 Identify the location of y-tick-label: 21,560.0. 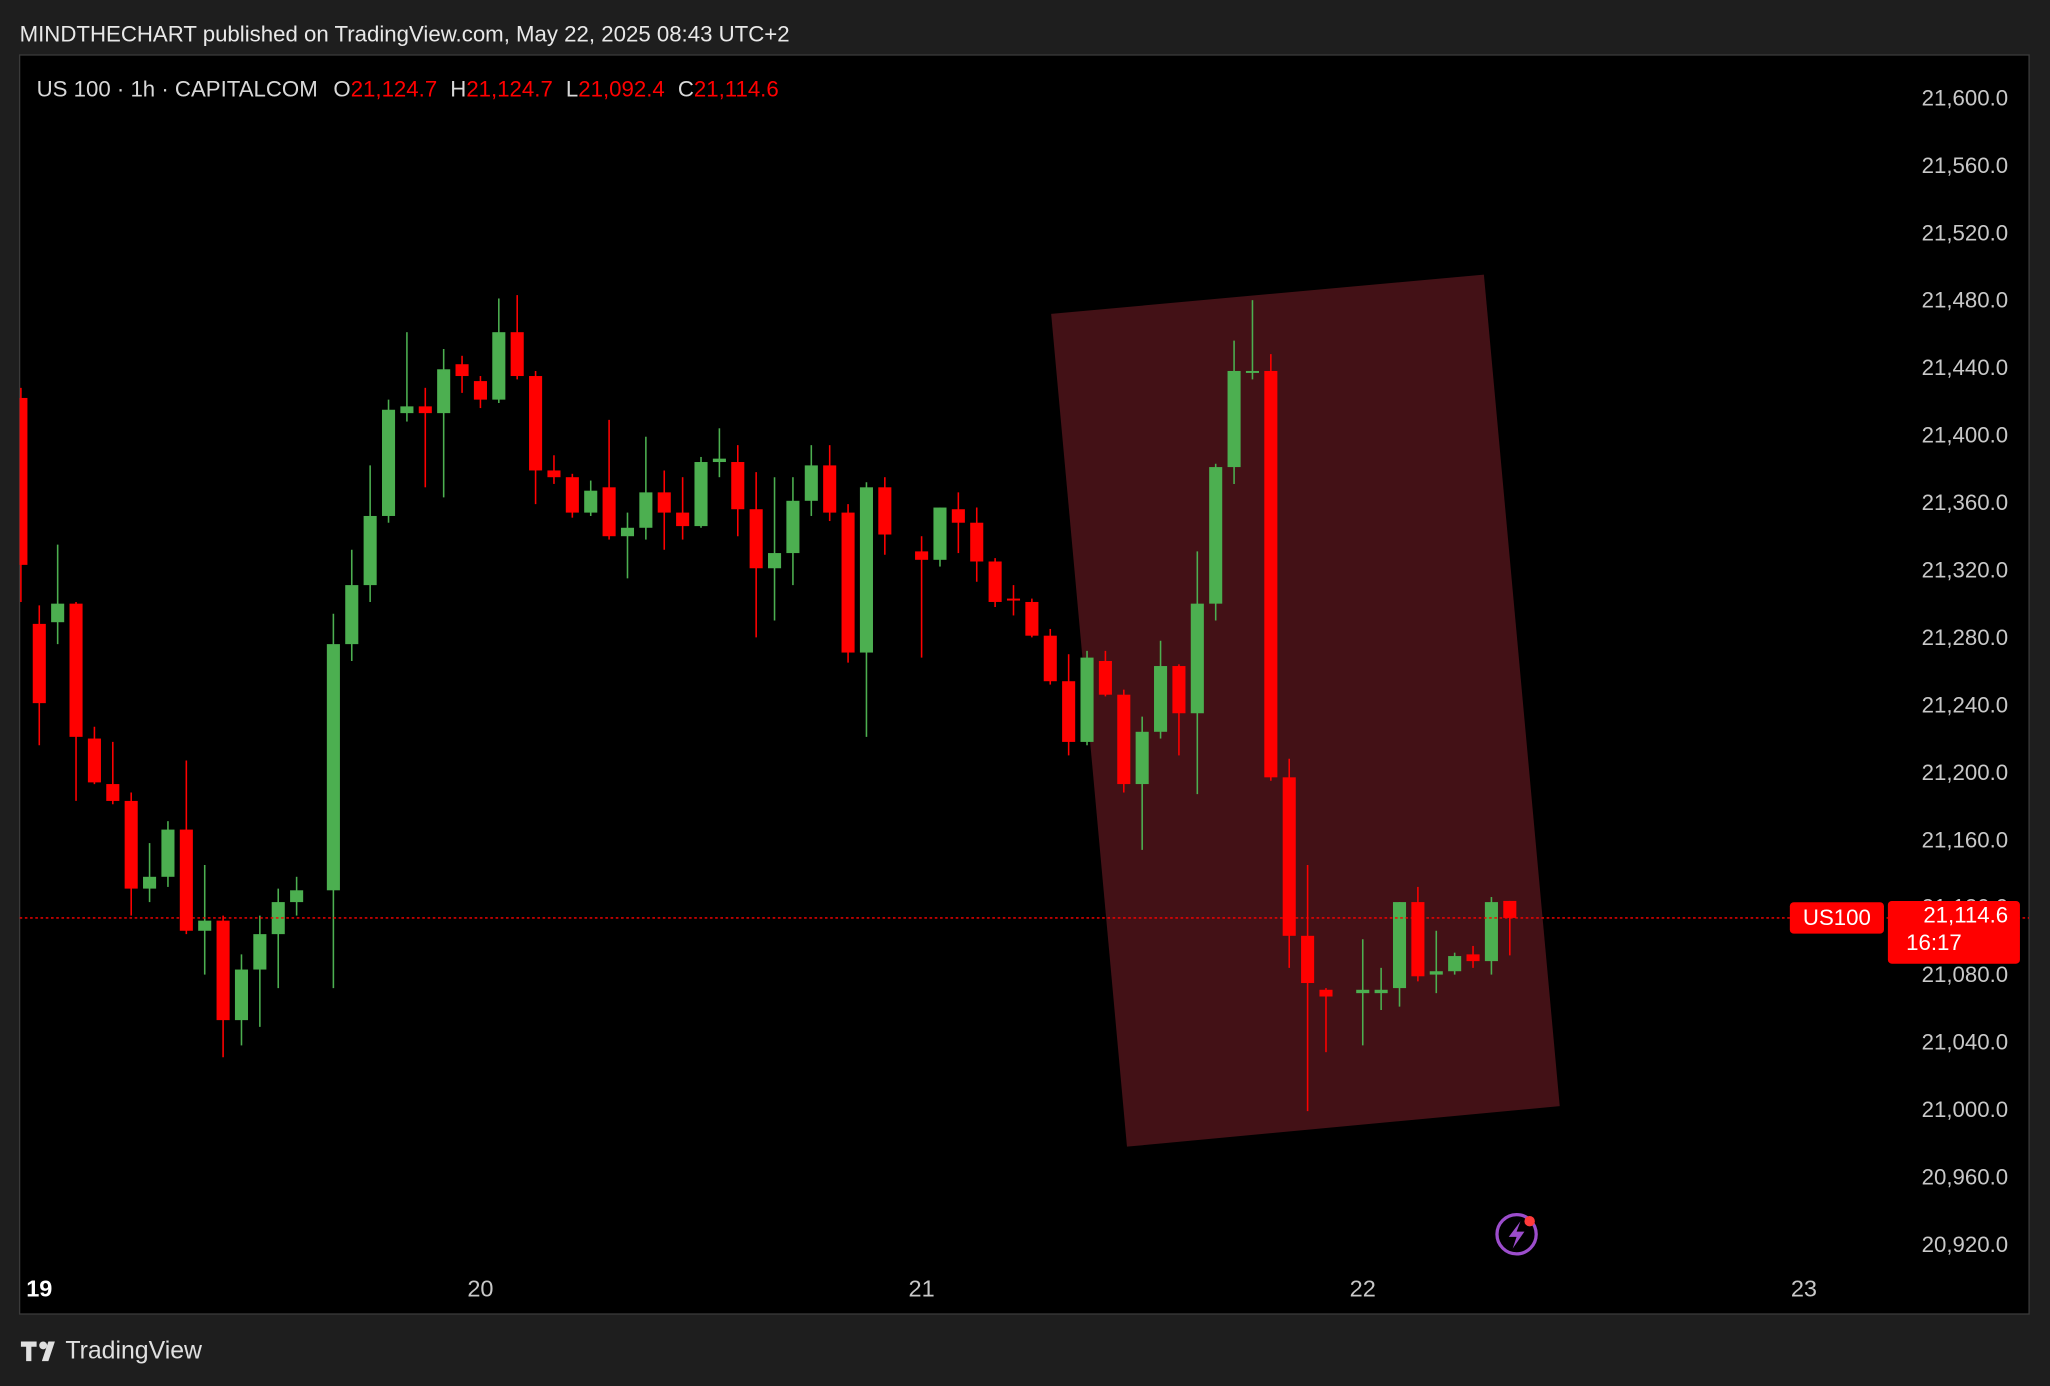
(1965, 165).